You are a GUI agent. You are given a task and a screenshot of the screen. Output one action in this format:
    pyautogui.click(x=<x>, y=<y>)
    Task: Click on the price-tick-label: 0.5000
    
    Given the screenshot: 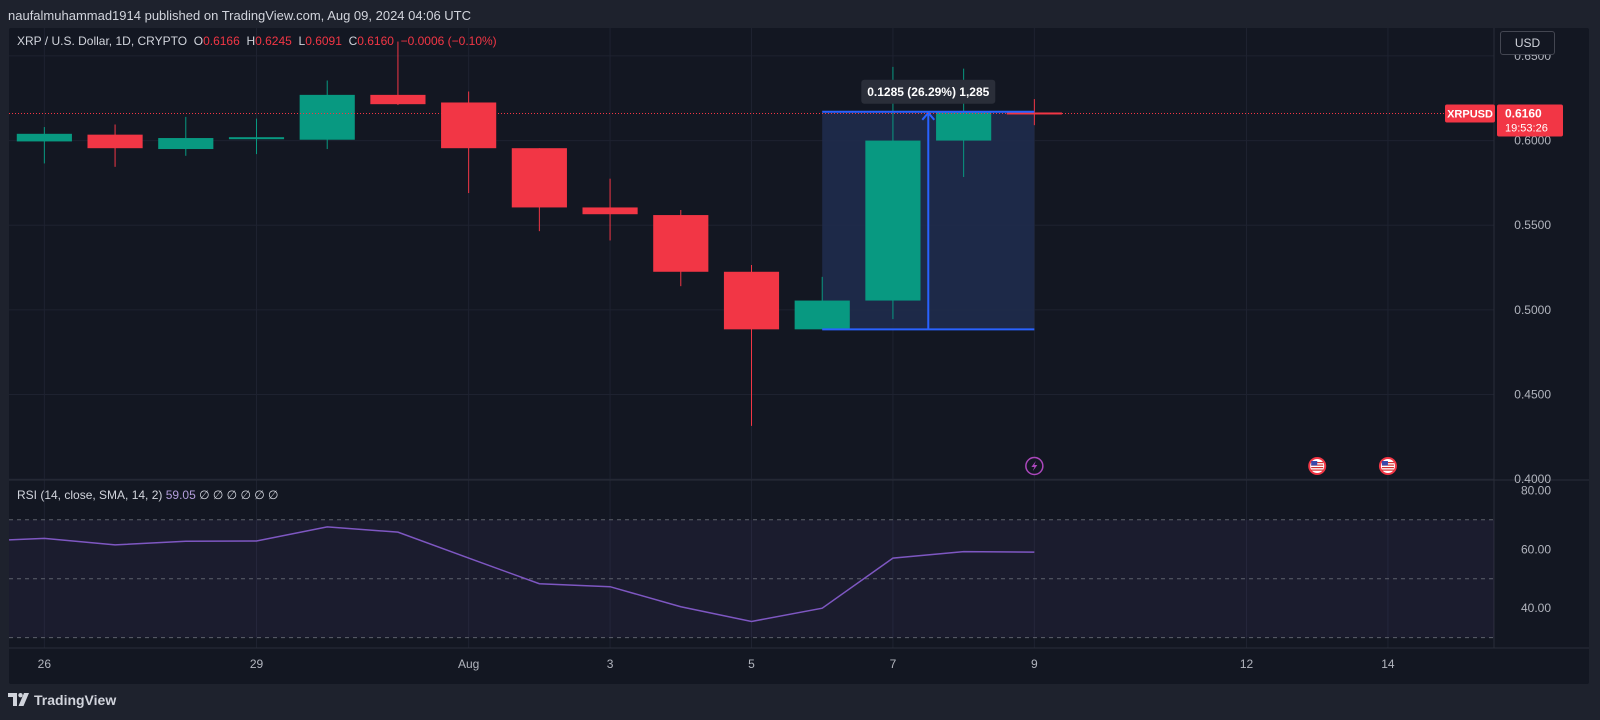 What is the action you would take?
    pyautogui.click(x=1532, y=310)
    